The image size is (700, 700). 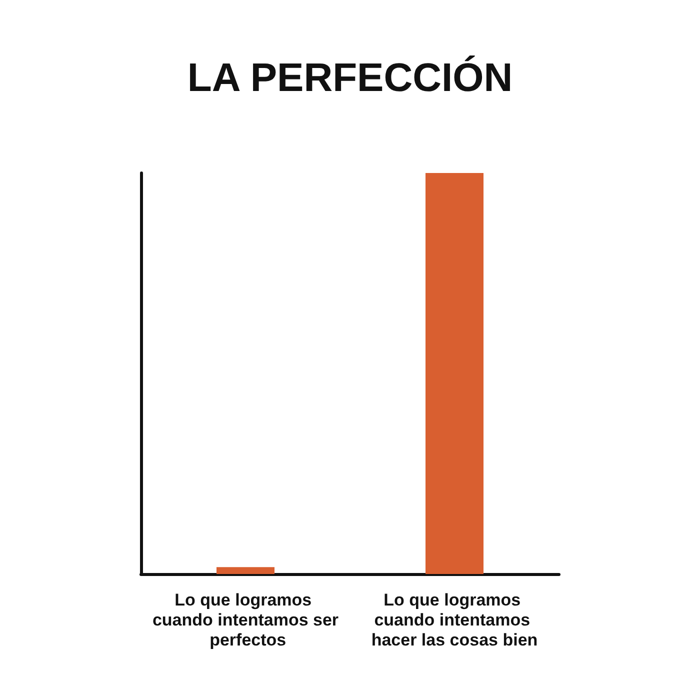 What do you see at coordinates (454, 620) in the screenshot?
I see `x-tick-label: Lo que logramos cuando intentamos hacer las cosas bien` at bounding box center [454, 620].